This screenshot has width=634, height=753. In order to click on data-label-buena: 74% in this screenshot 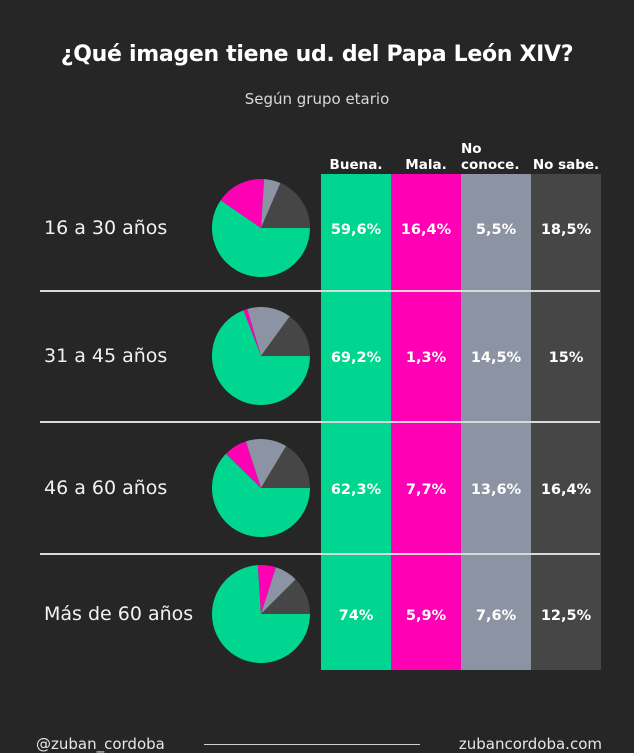, I will do `click(356, 616)`.